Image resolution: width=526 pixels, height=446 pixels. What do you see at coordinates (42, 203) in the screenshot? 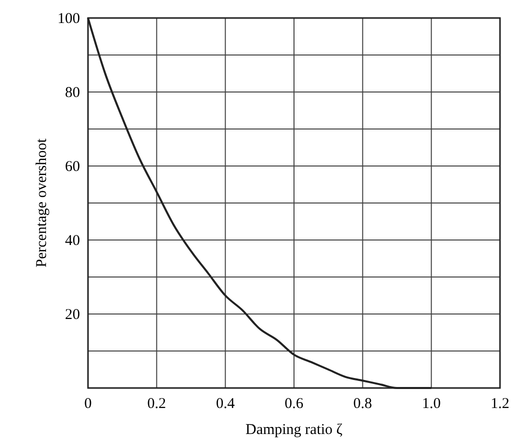
I see `y-axis-title: Percentage overshoot` at bounding box center [42, 203].